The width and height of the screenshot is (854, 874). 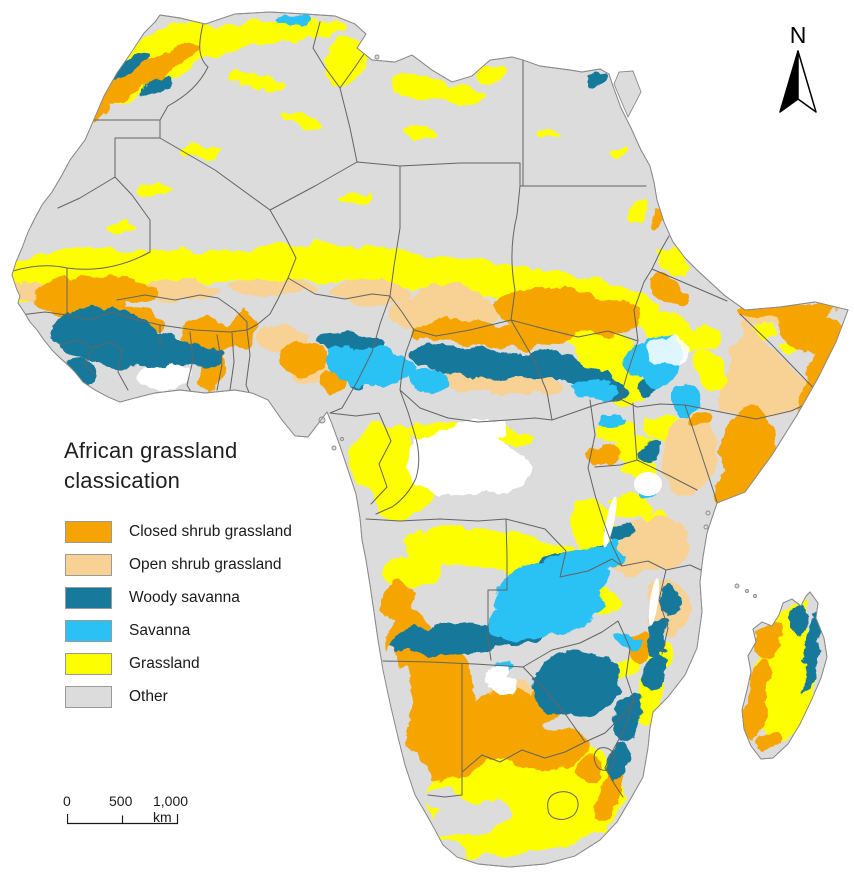 What do you see at coordinates (122, 480) in the screenshot?
I see `map-title-line2: classication` at bounding box center [122, 480].